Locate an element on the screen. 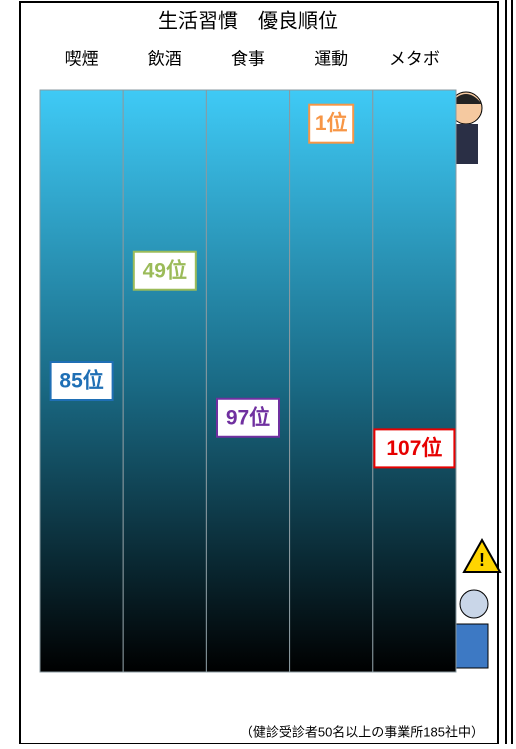 This screenshot has height=749, width=516. rank-label: 97位 is located at coordinates (248, 417).